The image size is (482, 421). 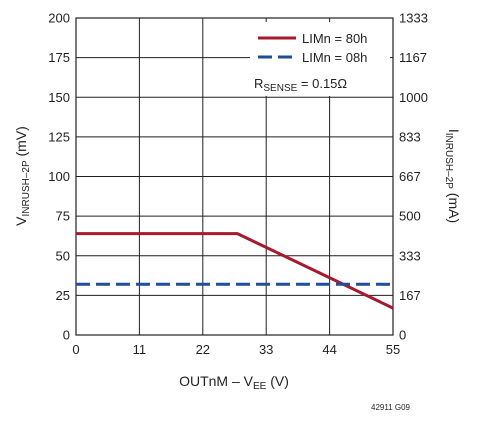 I want to click on left-tick-label: 175, so click(x=59, y=57).